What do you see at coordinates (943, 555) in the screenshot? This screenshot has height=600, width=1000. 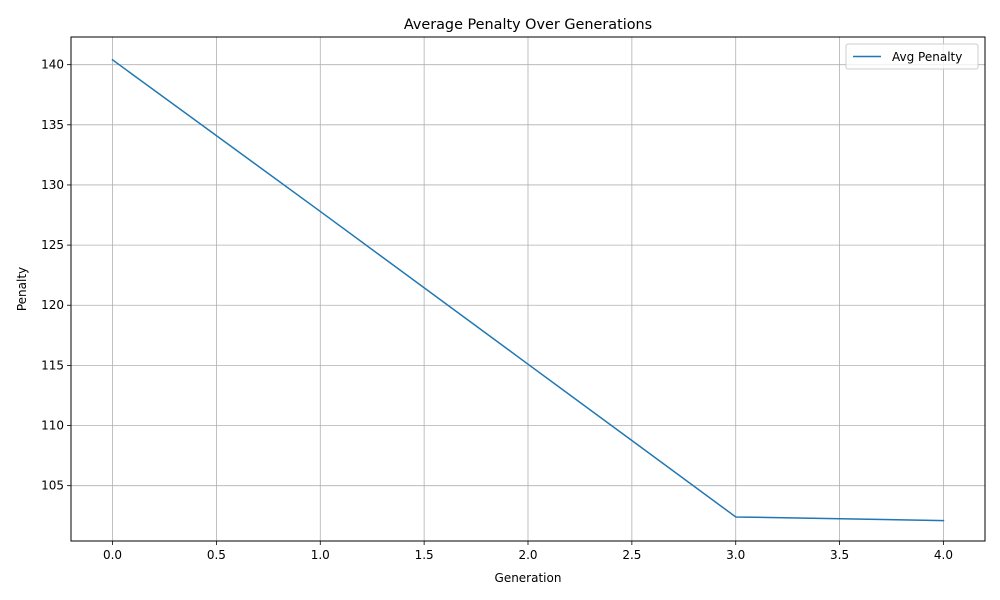 I see `x-tick-label: 4.0` at bounding box center [943, 555].